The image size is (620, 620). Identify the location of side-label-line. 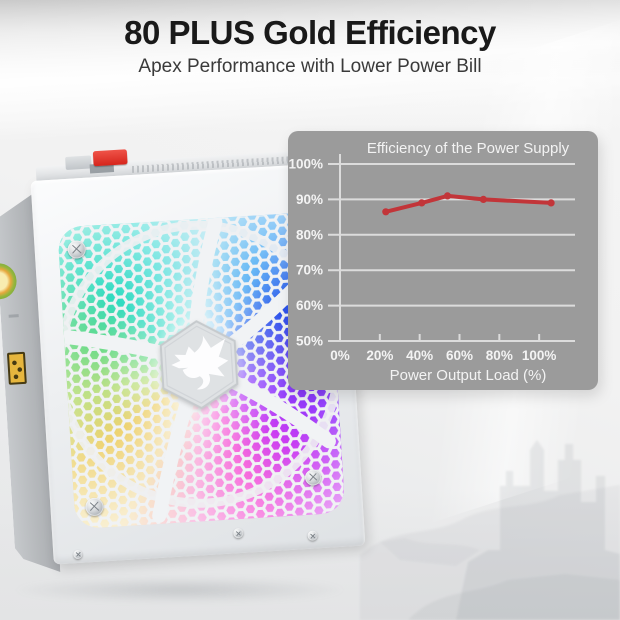
(14, 316).